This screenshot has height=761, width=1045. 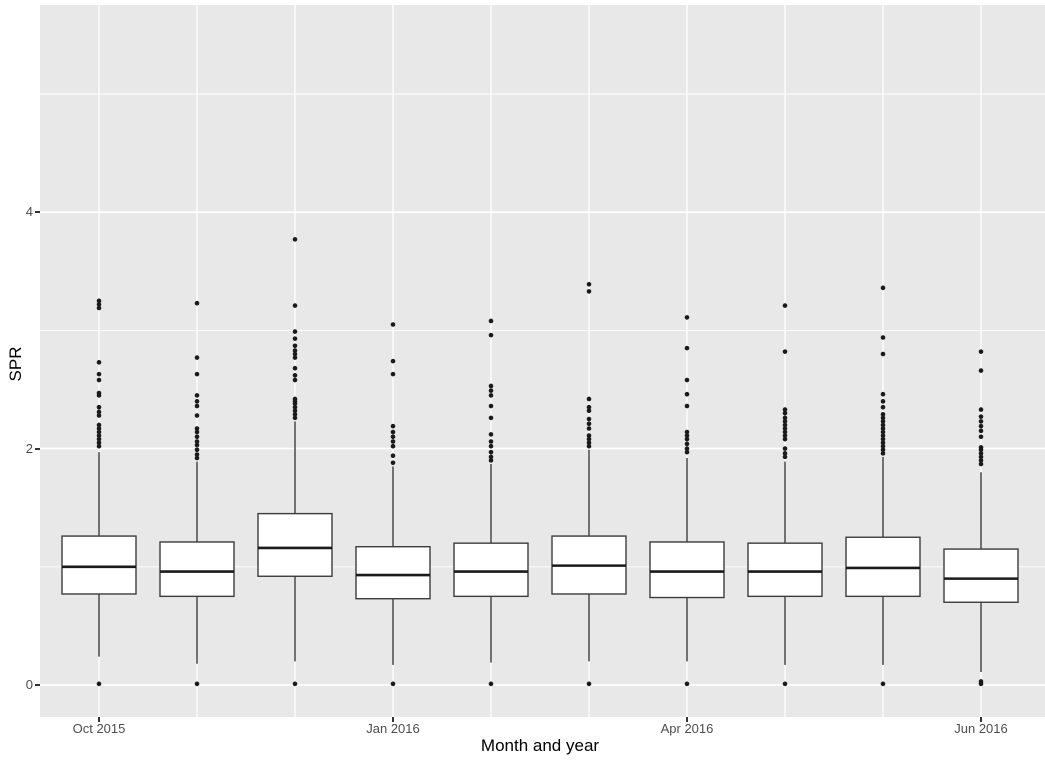 I want to click on x-tick-label: Apr 2016, so click(x=687, y=728).